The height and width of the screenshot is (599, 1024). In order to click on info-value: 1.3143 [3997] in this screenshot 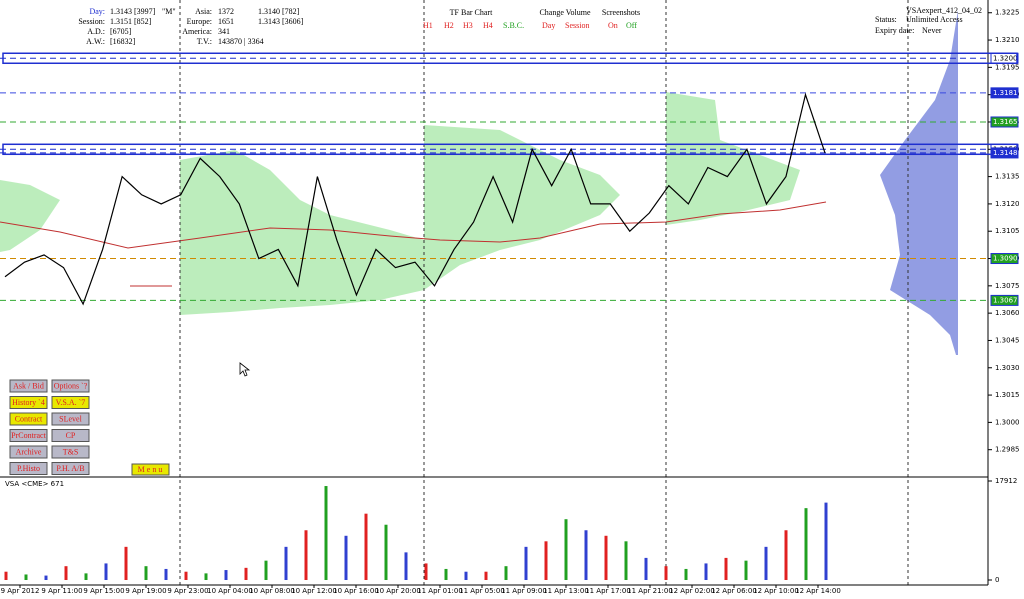, I will do `click(133, 11)`.